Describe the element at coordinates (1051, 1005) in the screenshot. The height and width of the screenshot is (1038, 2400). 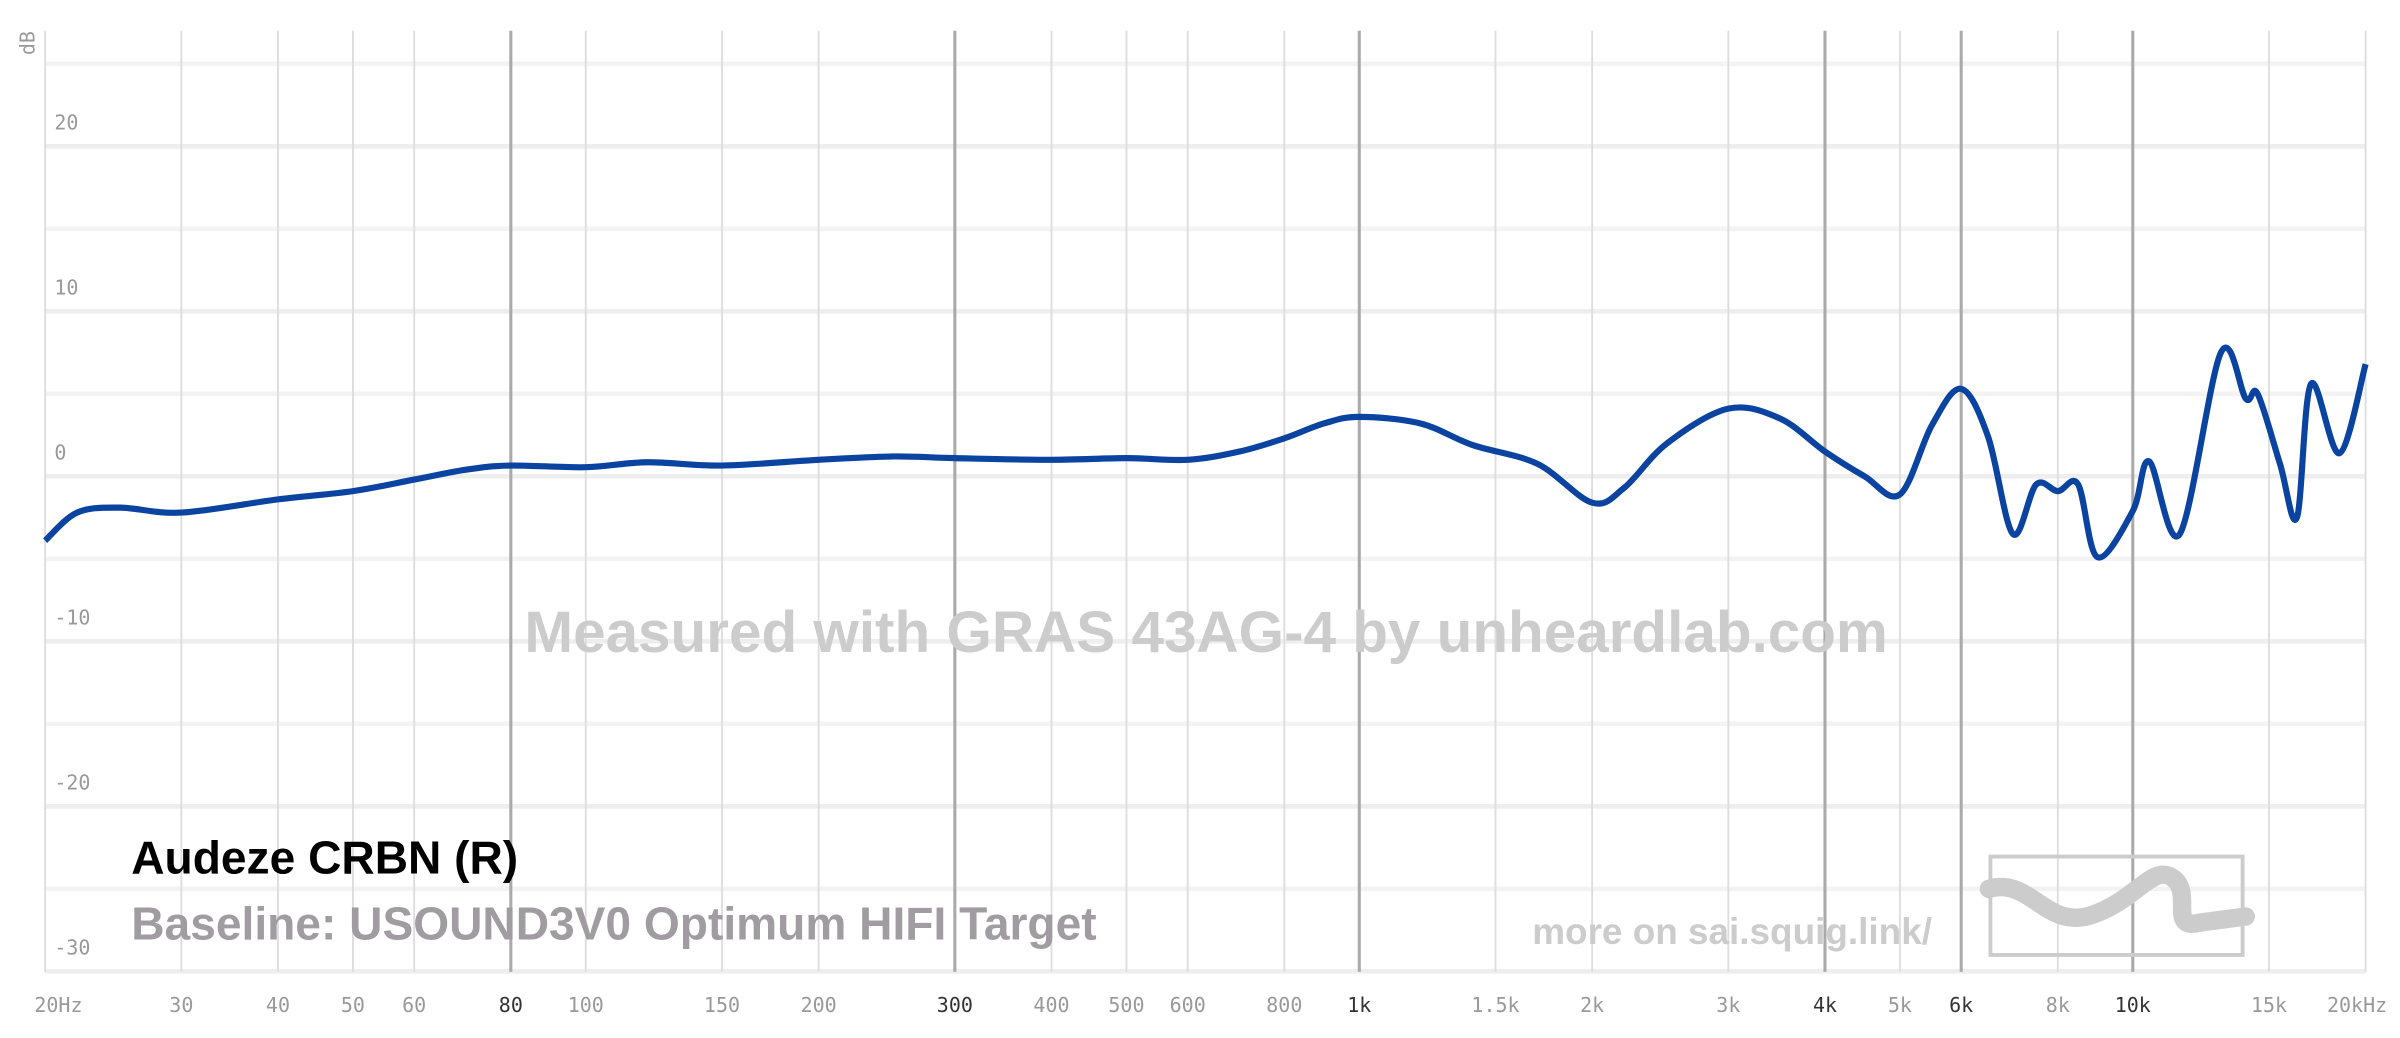
I see `x-tick-label: 400` at that location.